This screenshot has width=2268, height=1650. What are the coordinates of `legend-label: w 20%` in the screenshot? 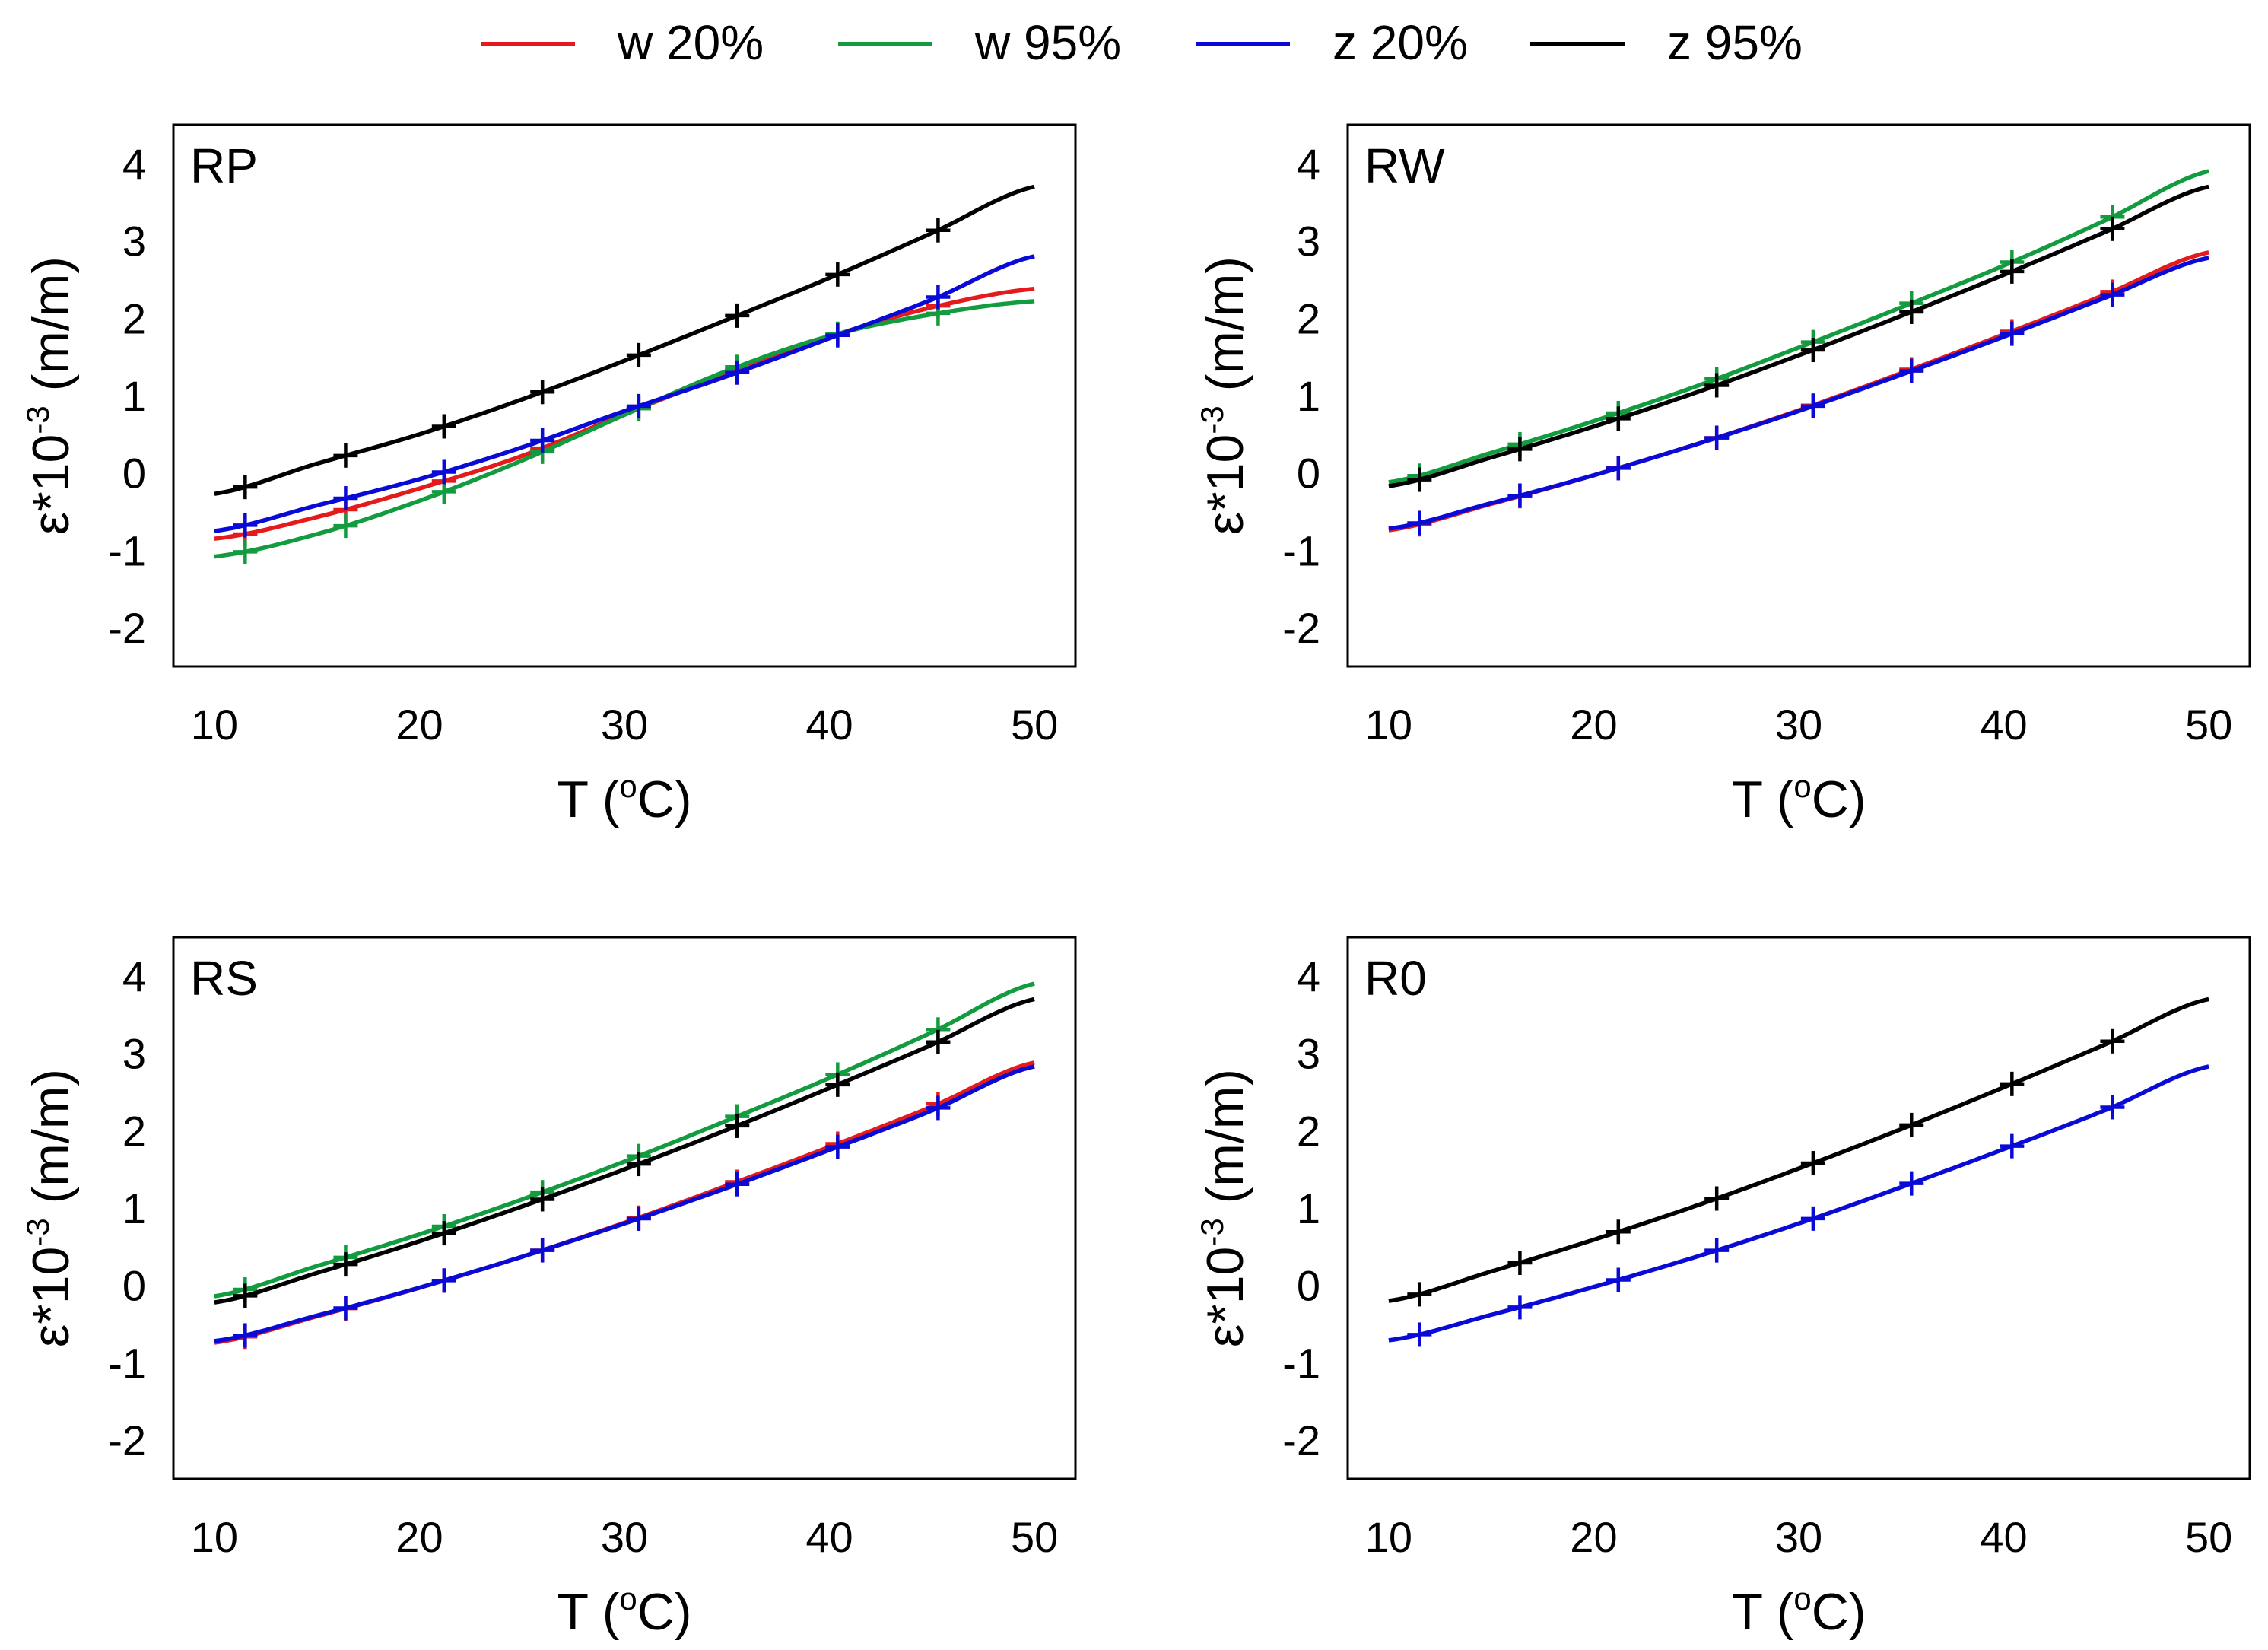 It's located at (690, 42).